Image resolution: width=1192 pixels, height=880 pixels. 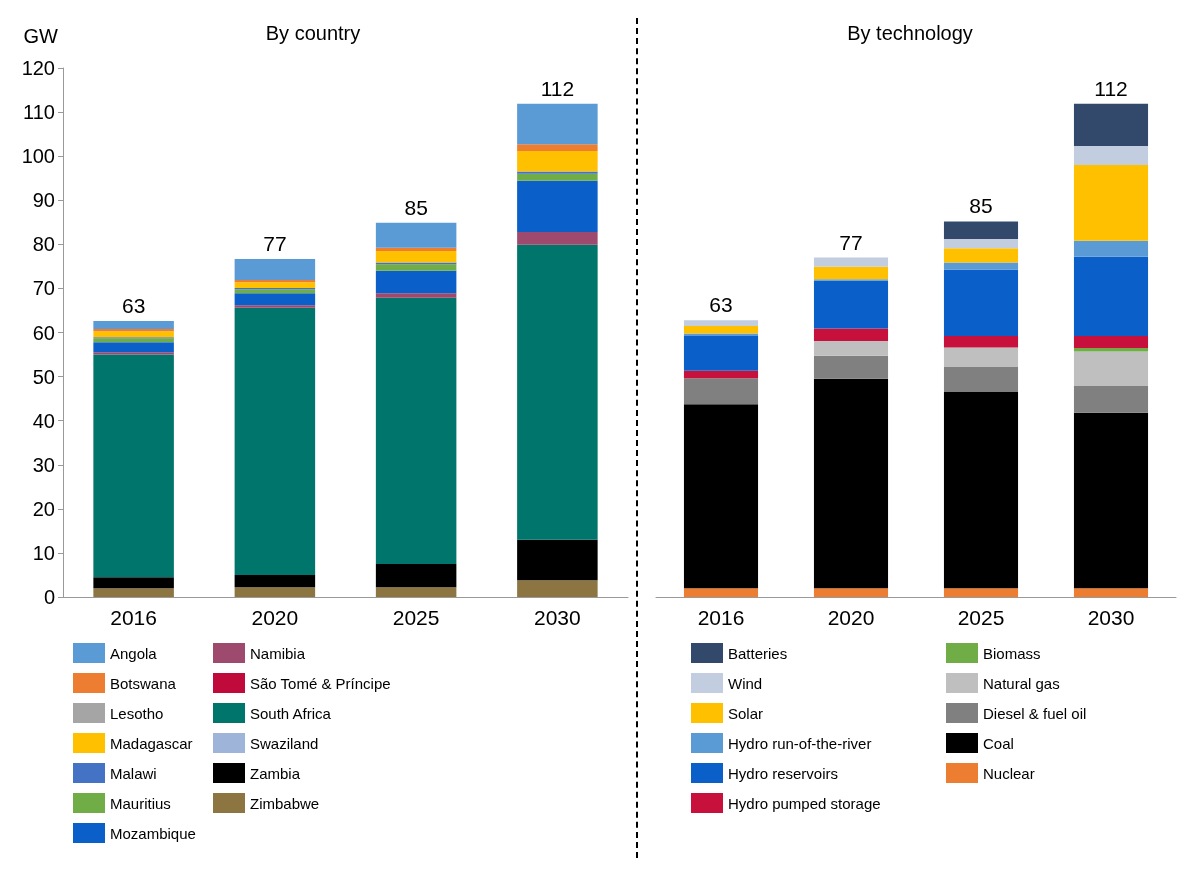 What do you see at coordinates (746, 713) in the screenshot?
I see `legend-label: Solar` at bounding box center [746, 713].